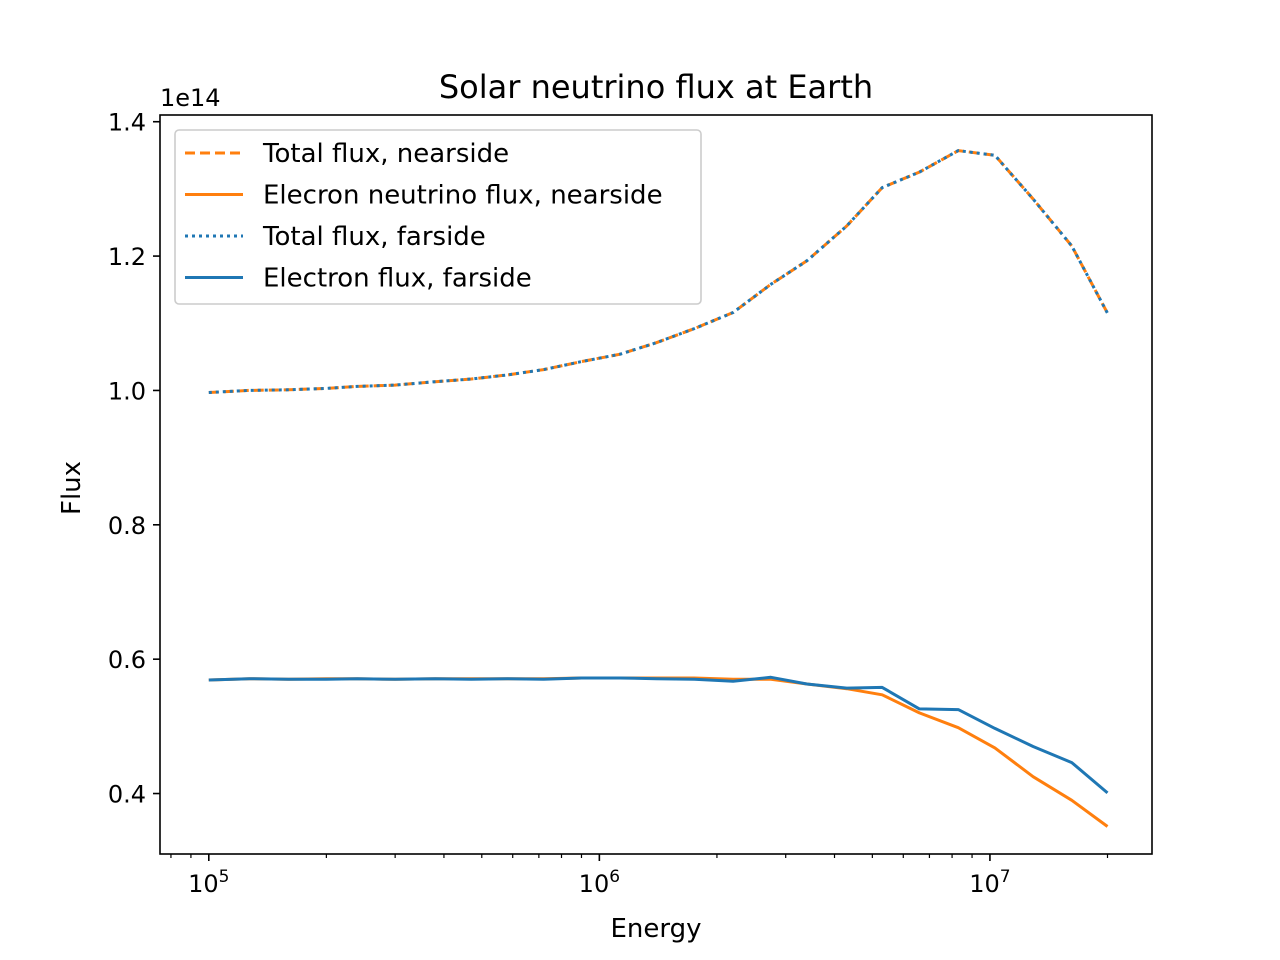  I want to click on y-tick-label-0: 0.4, so click(127, 795).